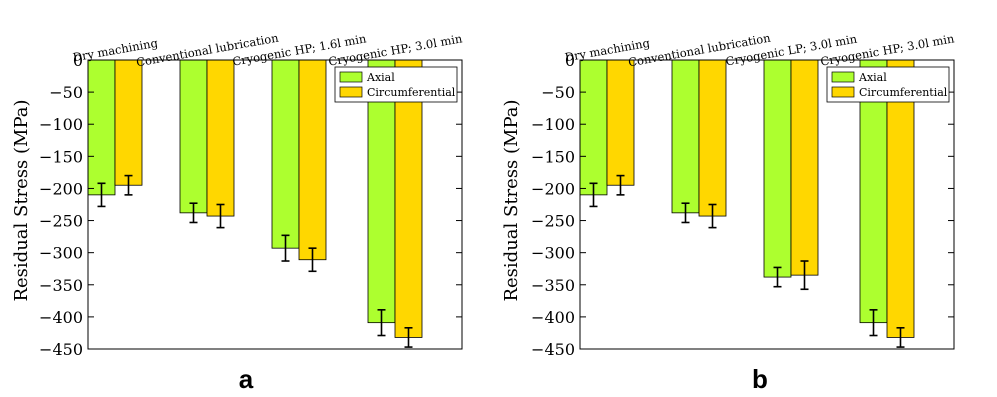 The height and width of the screenshot is (397, 997). I want to click on panel-label: b, so click(760, 379).